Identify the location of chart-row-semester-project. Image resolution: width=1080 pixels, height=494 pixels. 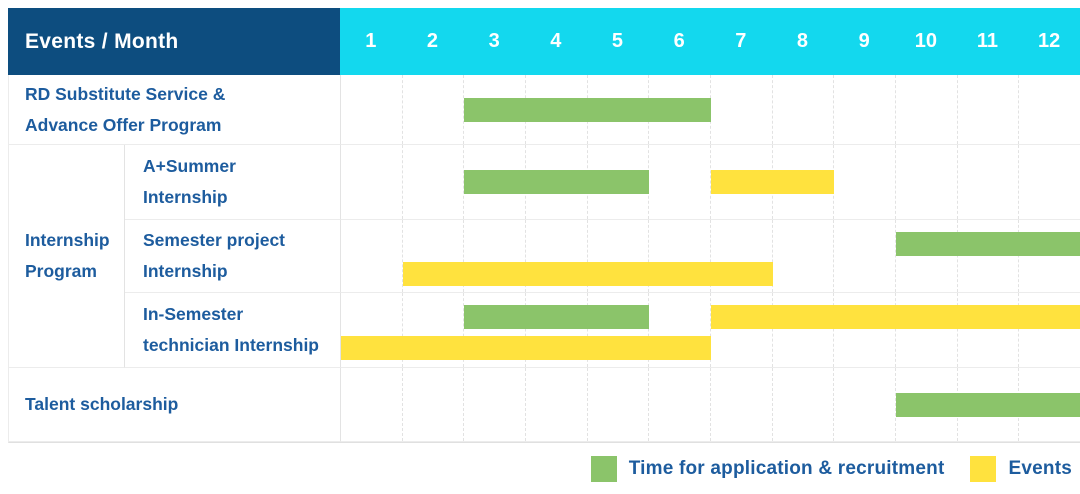
(710, 256).